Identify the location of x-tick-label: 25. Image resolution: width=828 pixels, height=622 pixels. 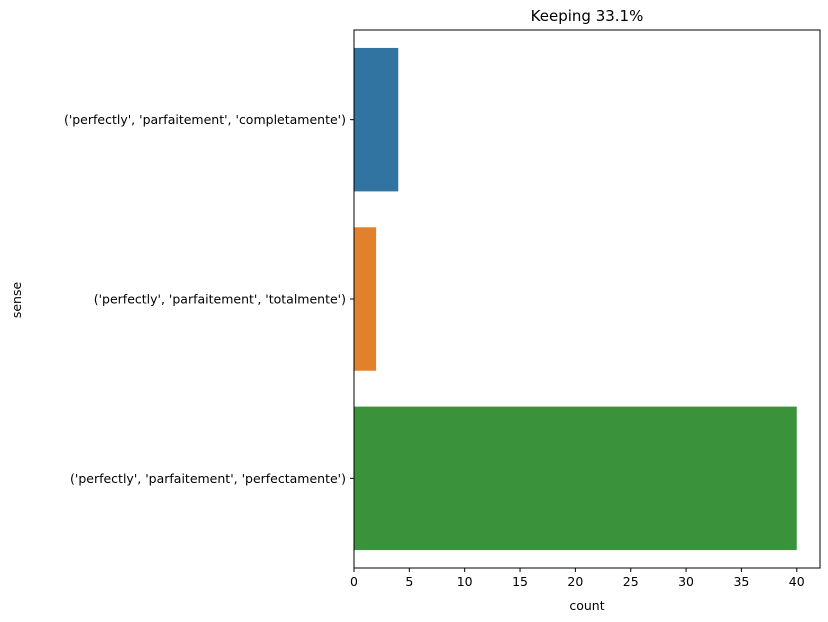
(631, 581).